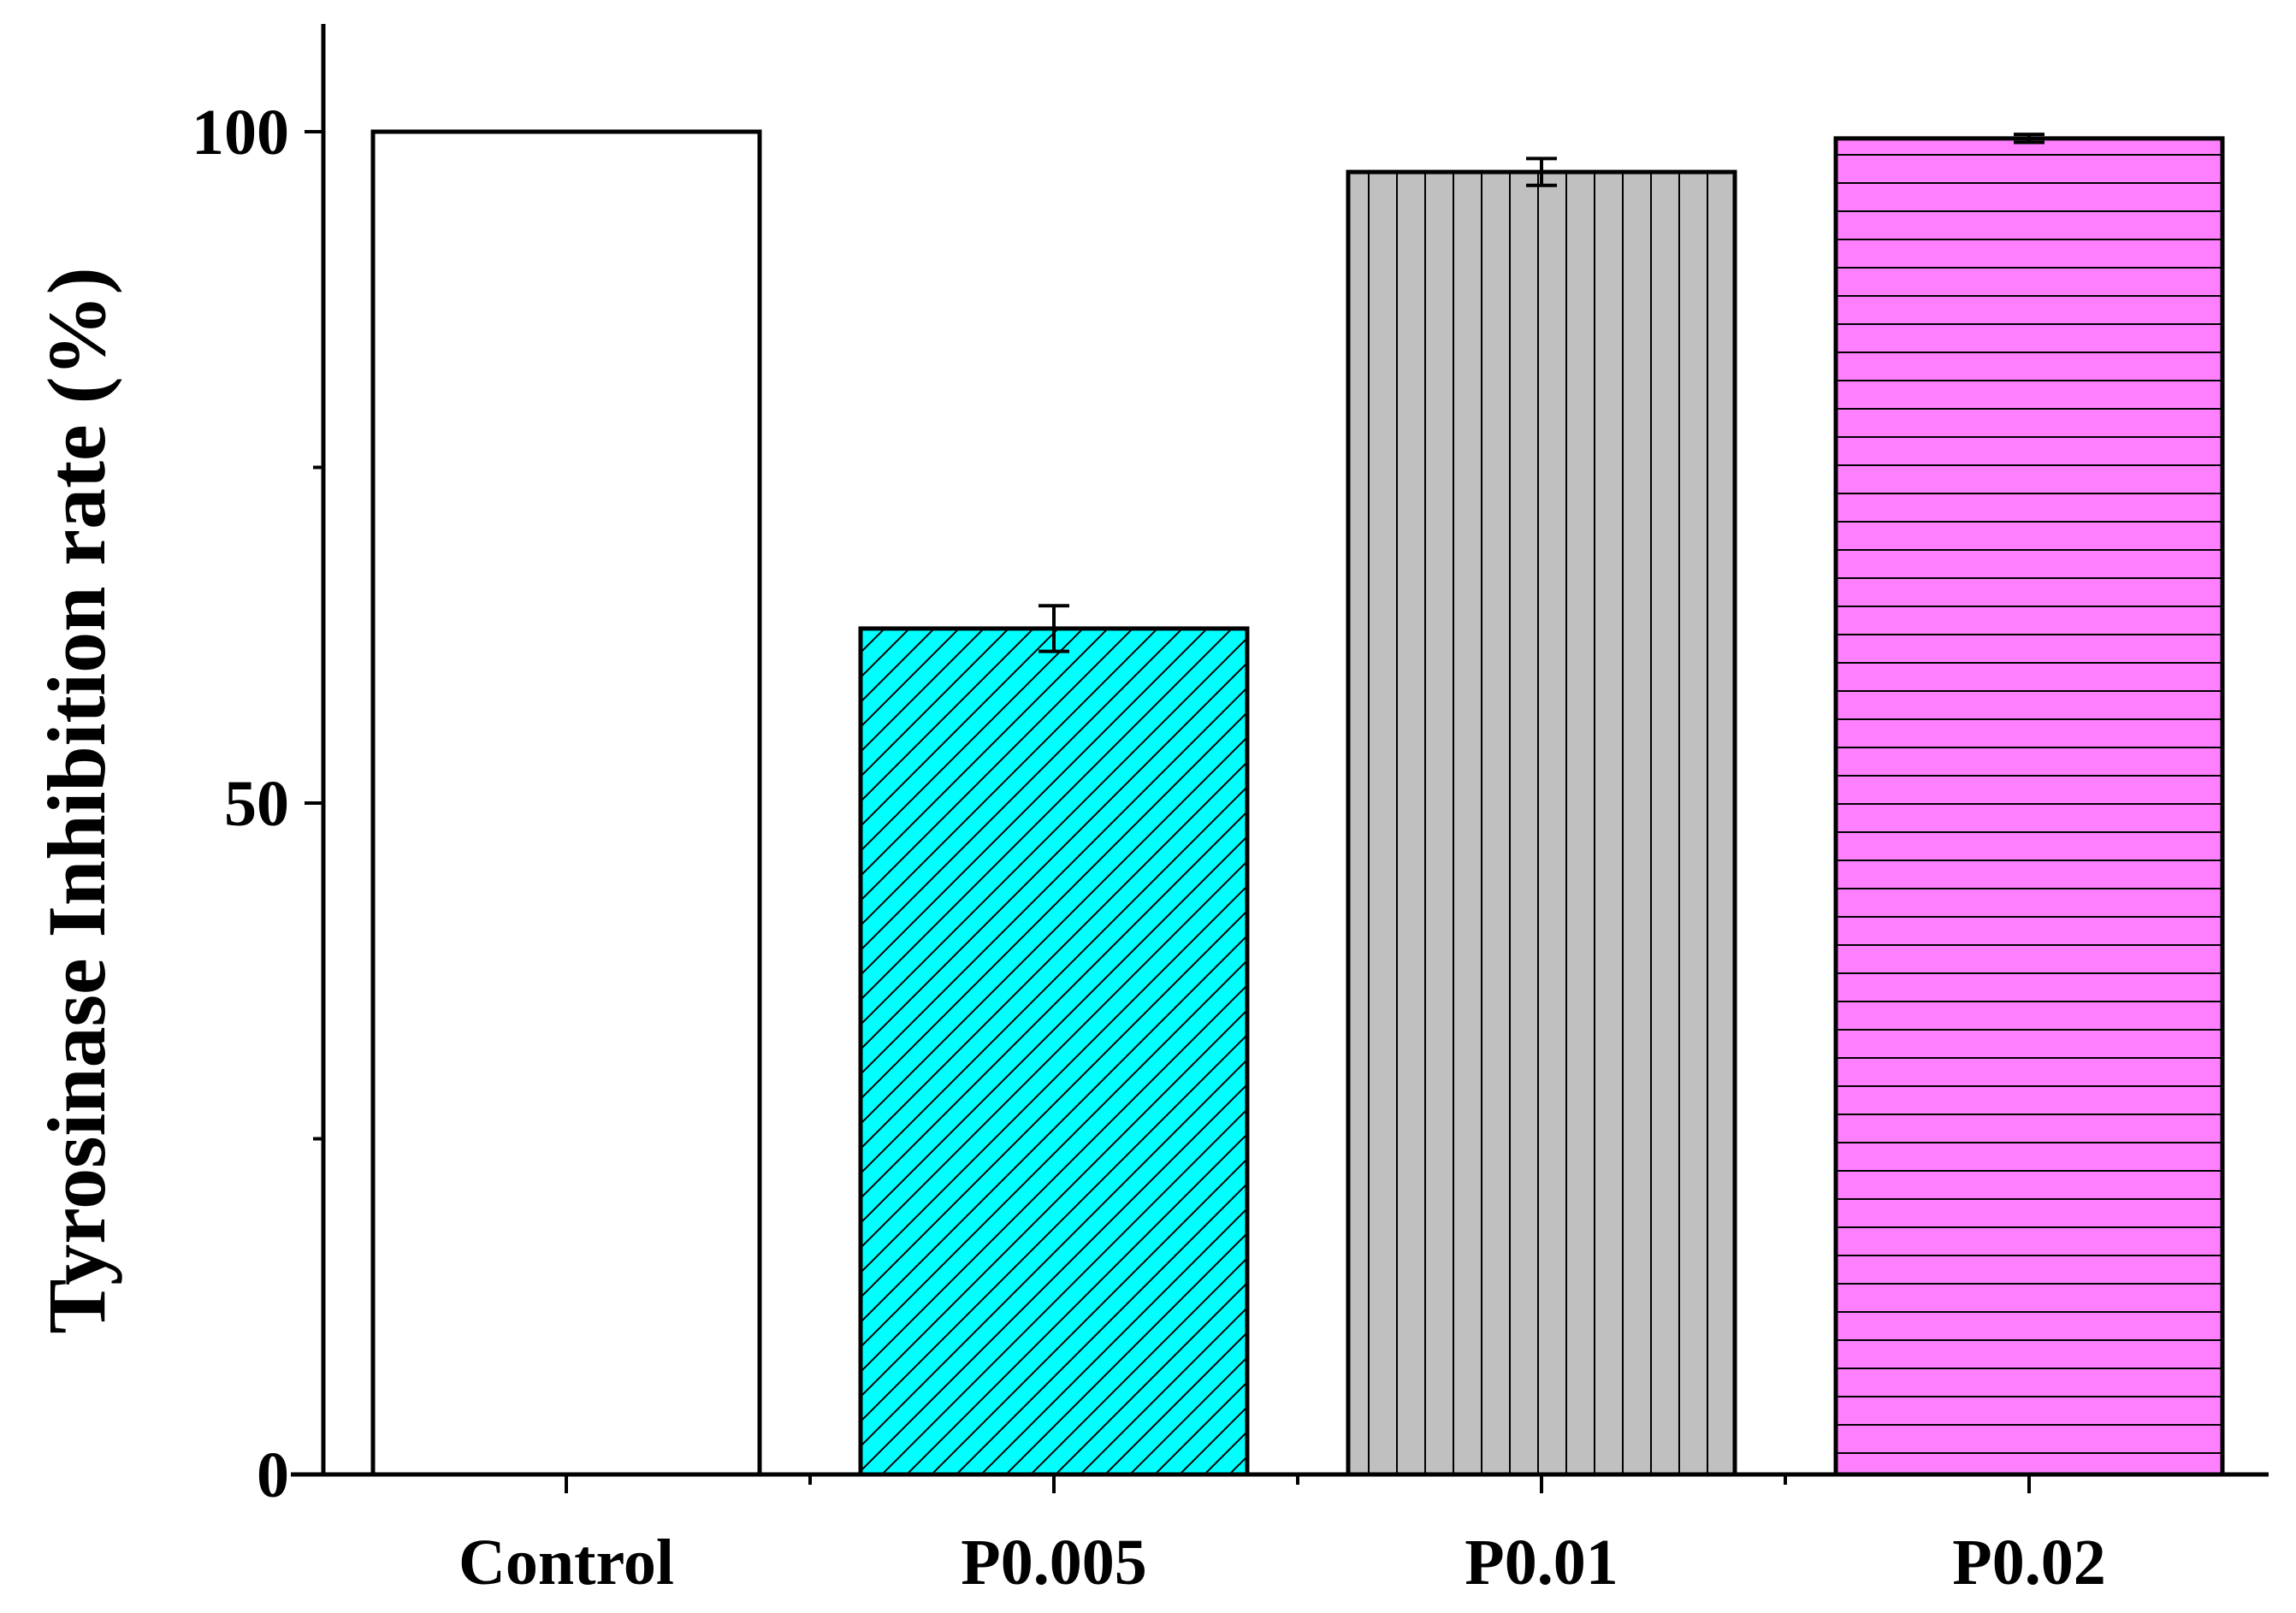  I want to click on y-tick-label: 0, so click(273, 1475).